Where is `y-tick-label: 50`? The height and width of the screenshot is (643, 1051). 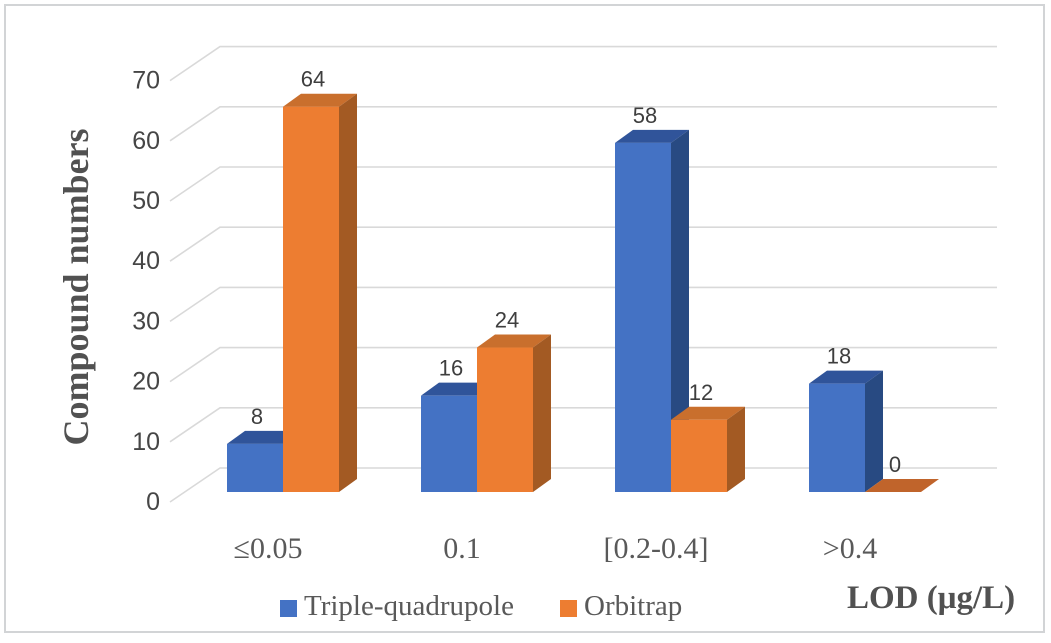 y-tick-label: 50 is located at coordinates (146, 201).